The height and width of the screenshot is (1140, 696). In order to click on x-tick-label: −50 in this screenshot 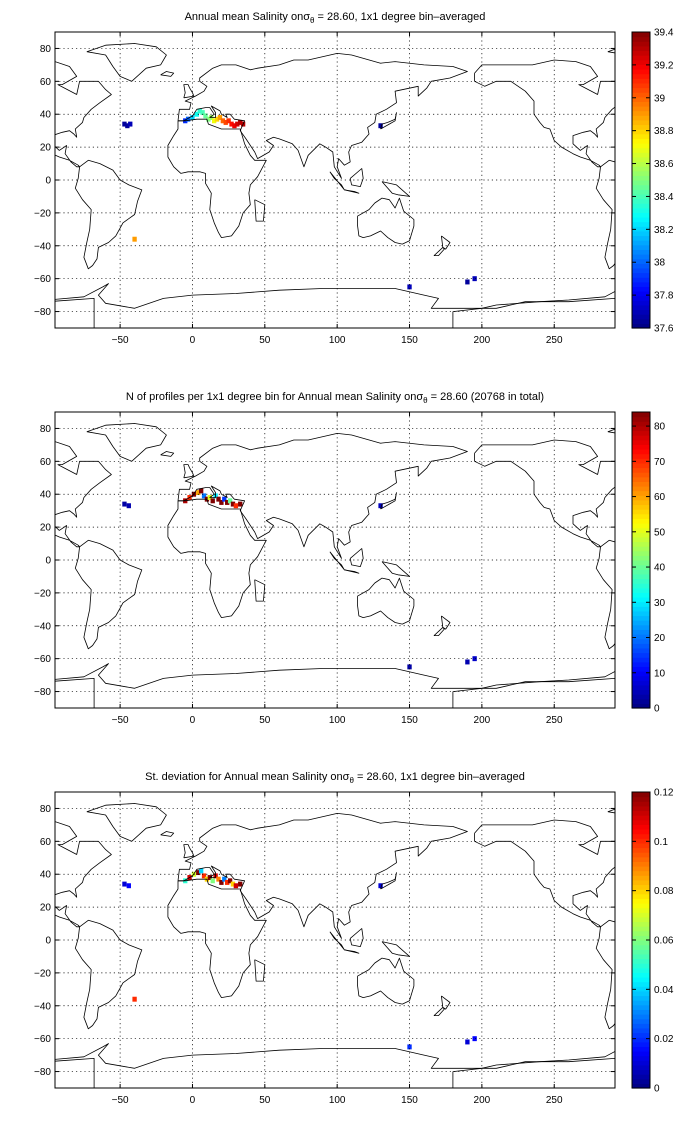, I will do `click(120, 340)`.